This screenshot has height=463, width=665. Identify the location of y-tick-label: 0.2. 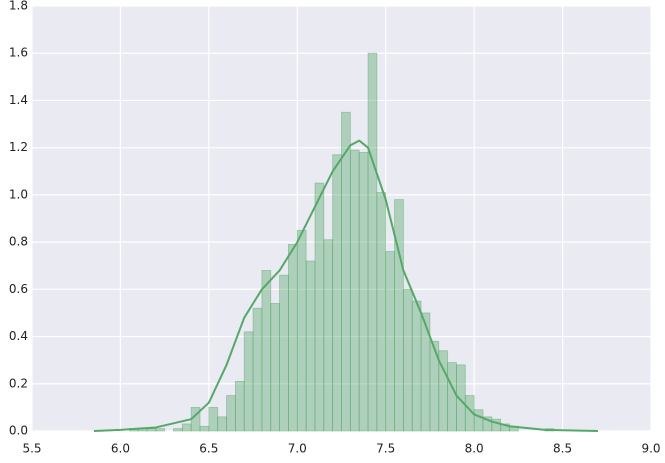
(18, 383).